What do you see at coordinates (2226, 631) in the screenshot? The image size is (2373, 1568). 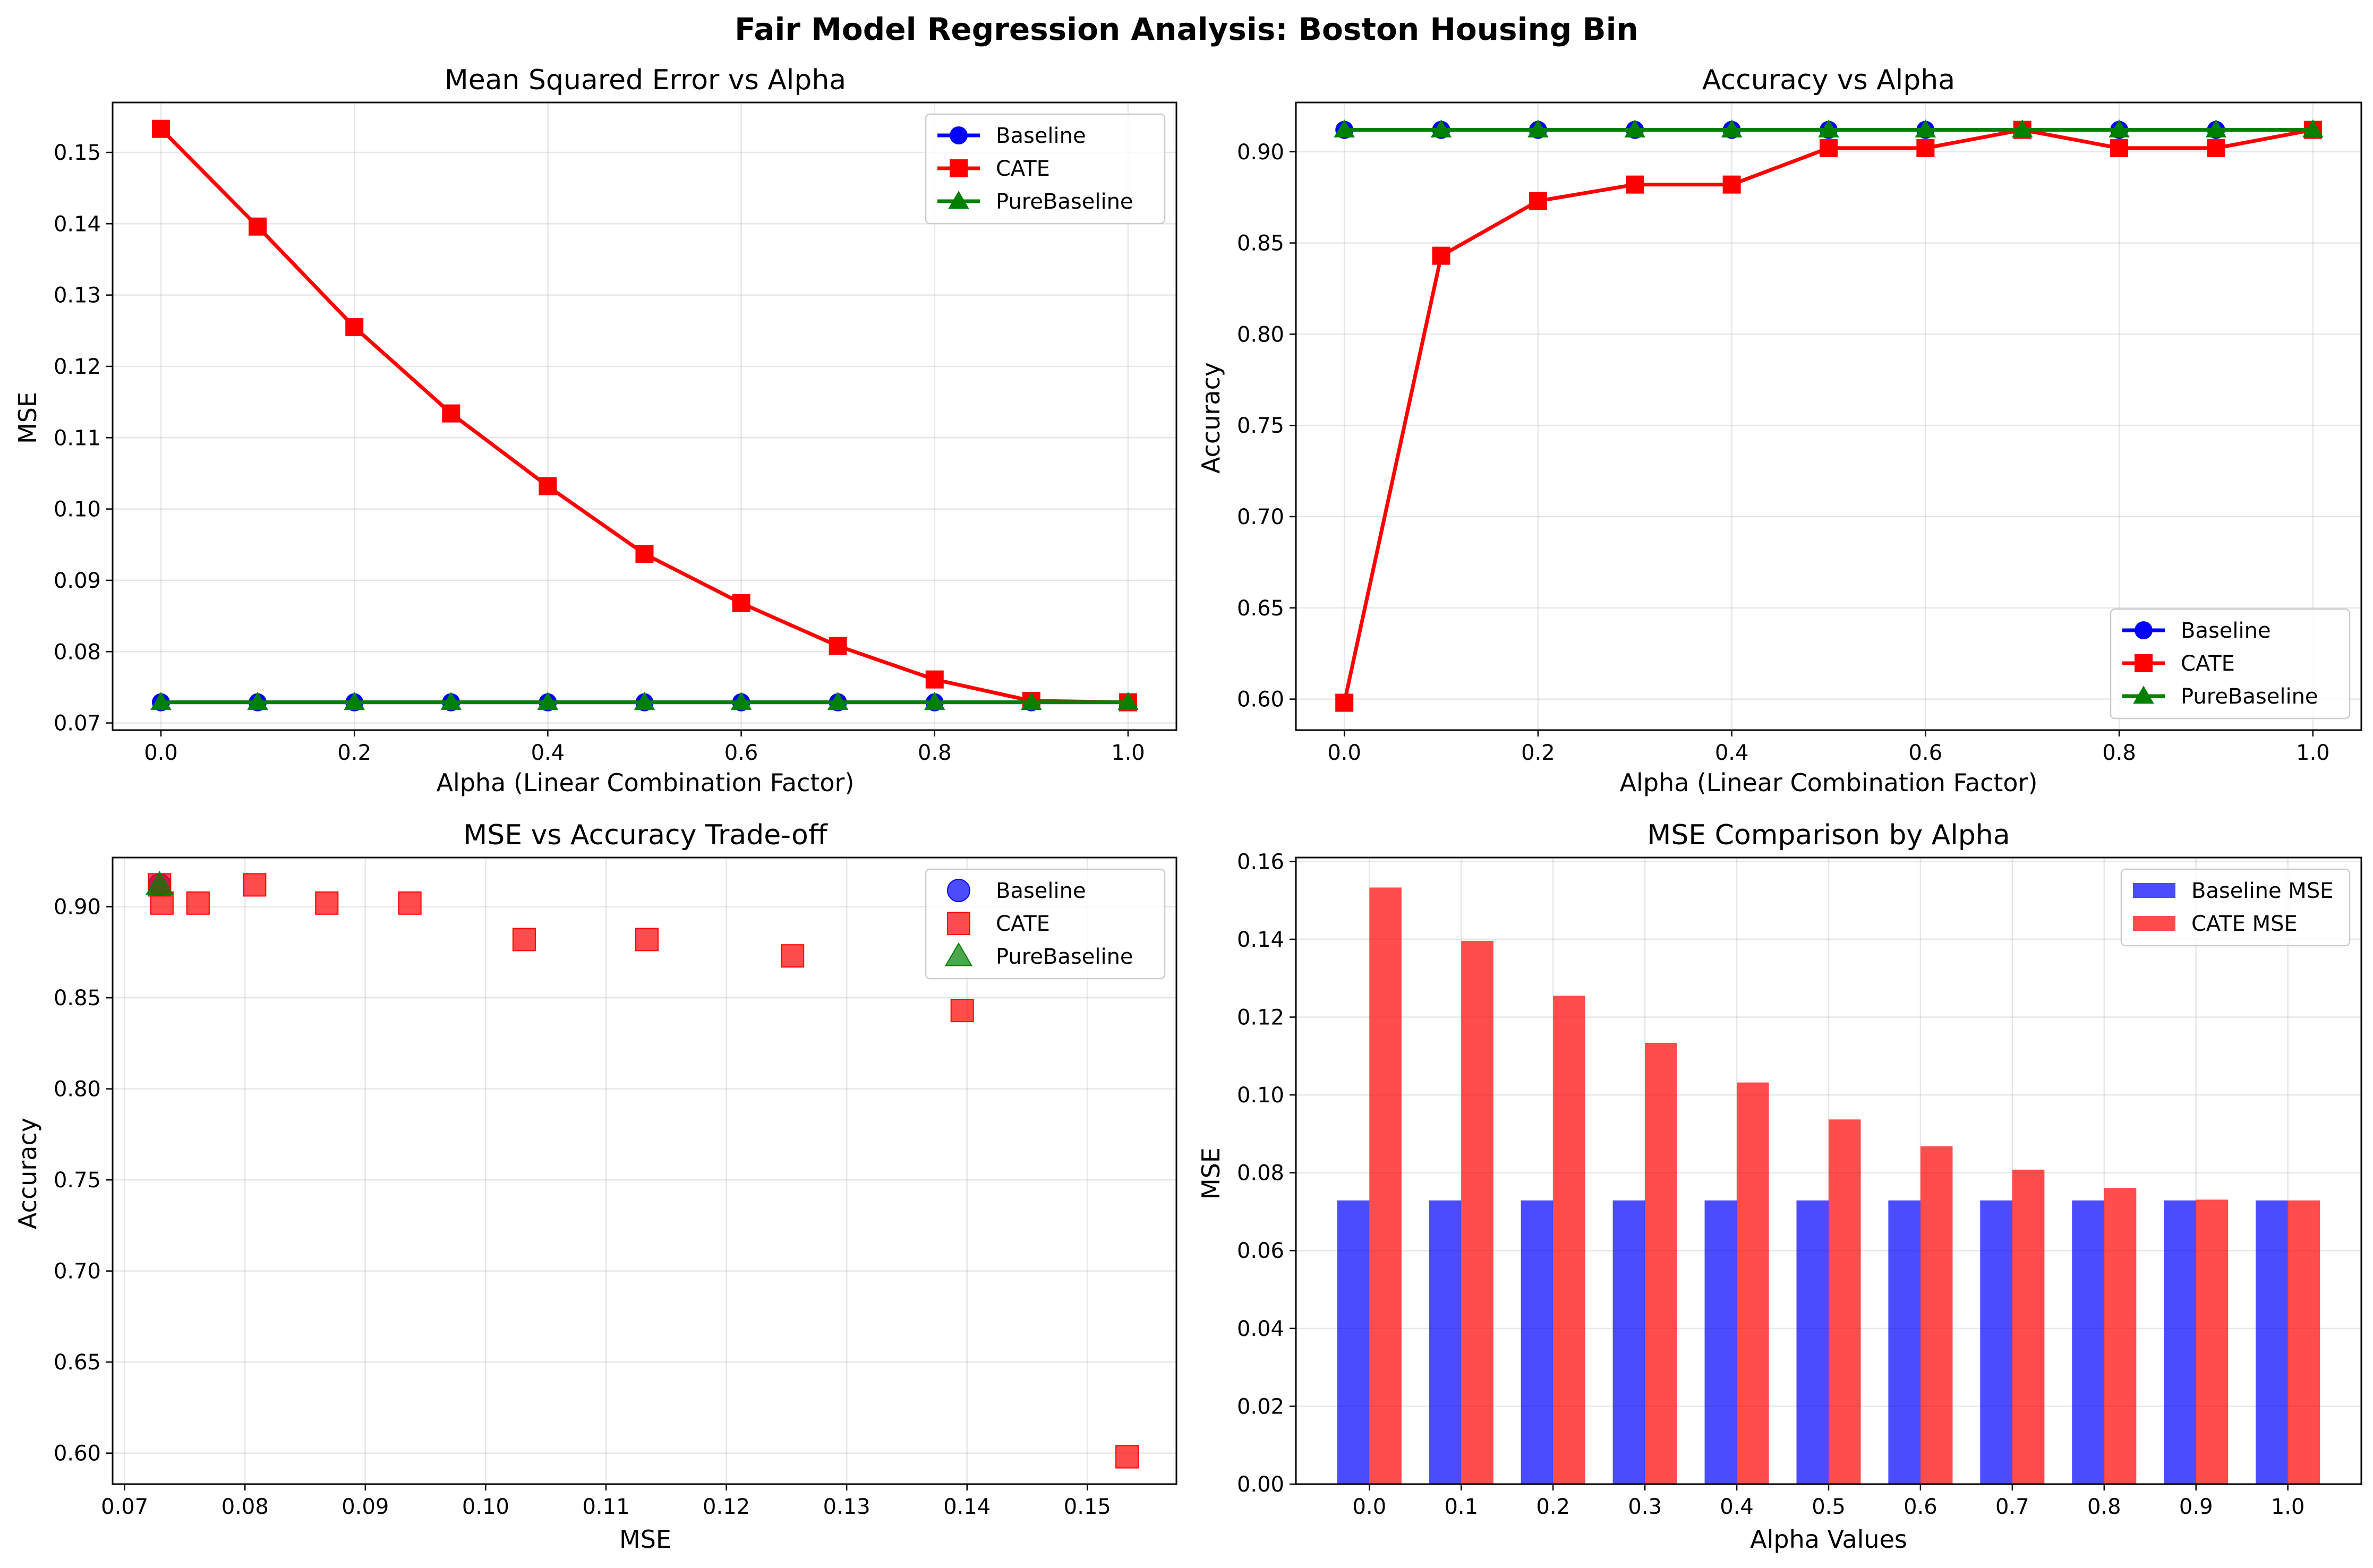 I see `legend-label: Baseline` at bounding box center [2226, 631].